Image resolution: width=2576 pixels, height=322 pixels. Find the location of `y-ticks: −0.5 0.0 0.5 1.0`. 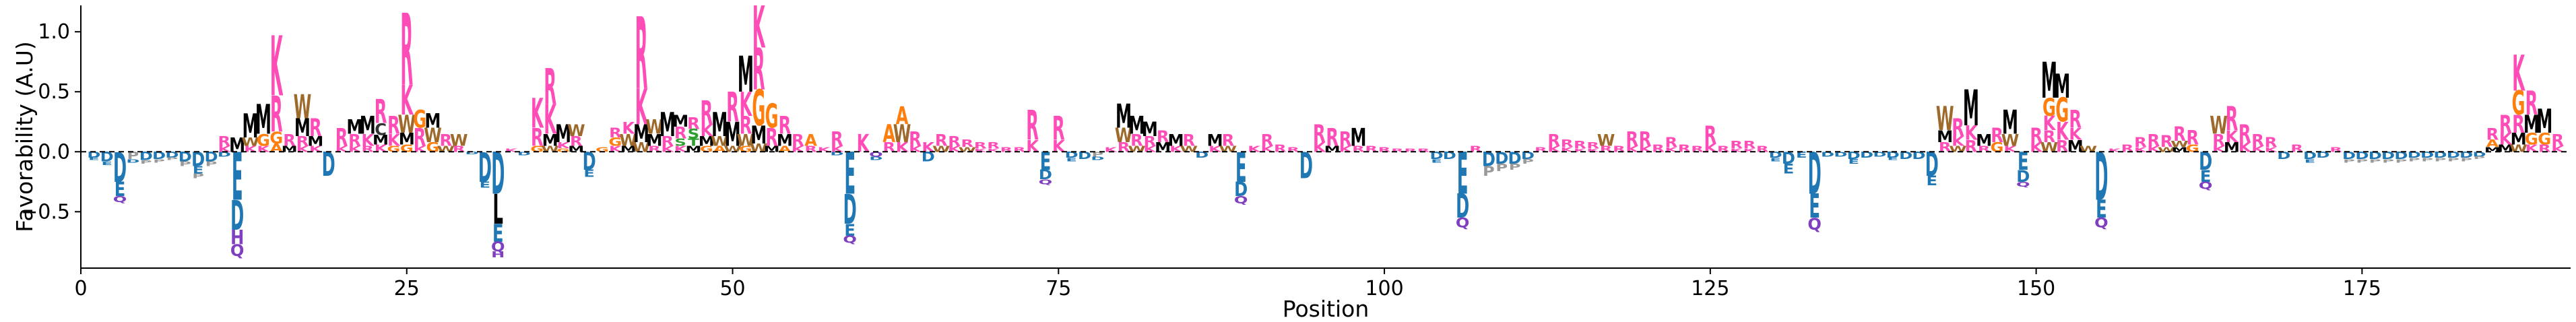

y-ticks: −0.5 0.0 0.5 1.0 is located at coordinates (51, 122).